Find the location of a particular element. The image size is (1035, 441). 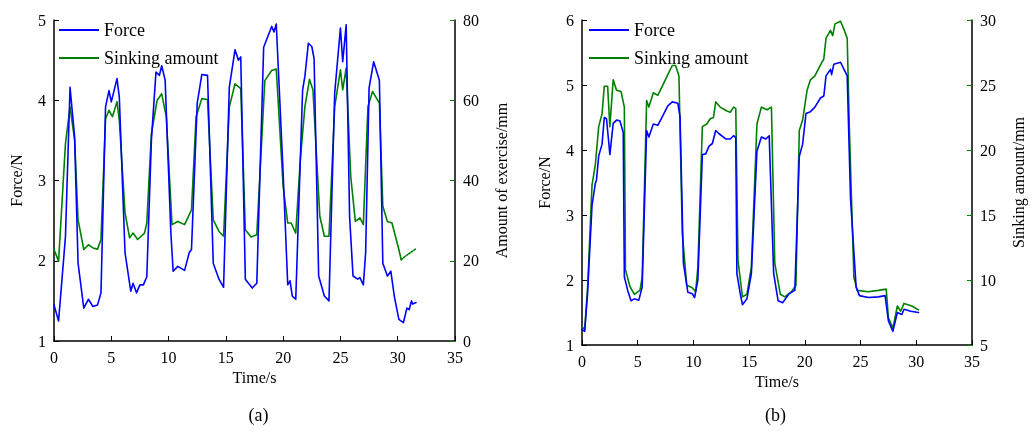

y2-tick-label: 10 is located at coordinates (988, 280).